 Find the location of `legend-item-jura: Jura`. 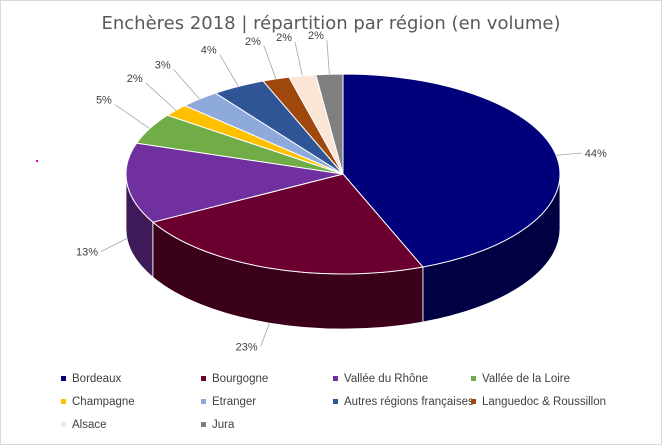

legend-item-jura: Jura is located at coordinates (217, 425).